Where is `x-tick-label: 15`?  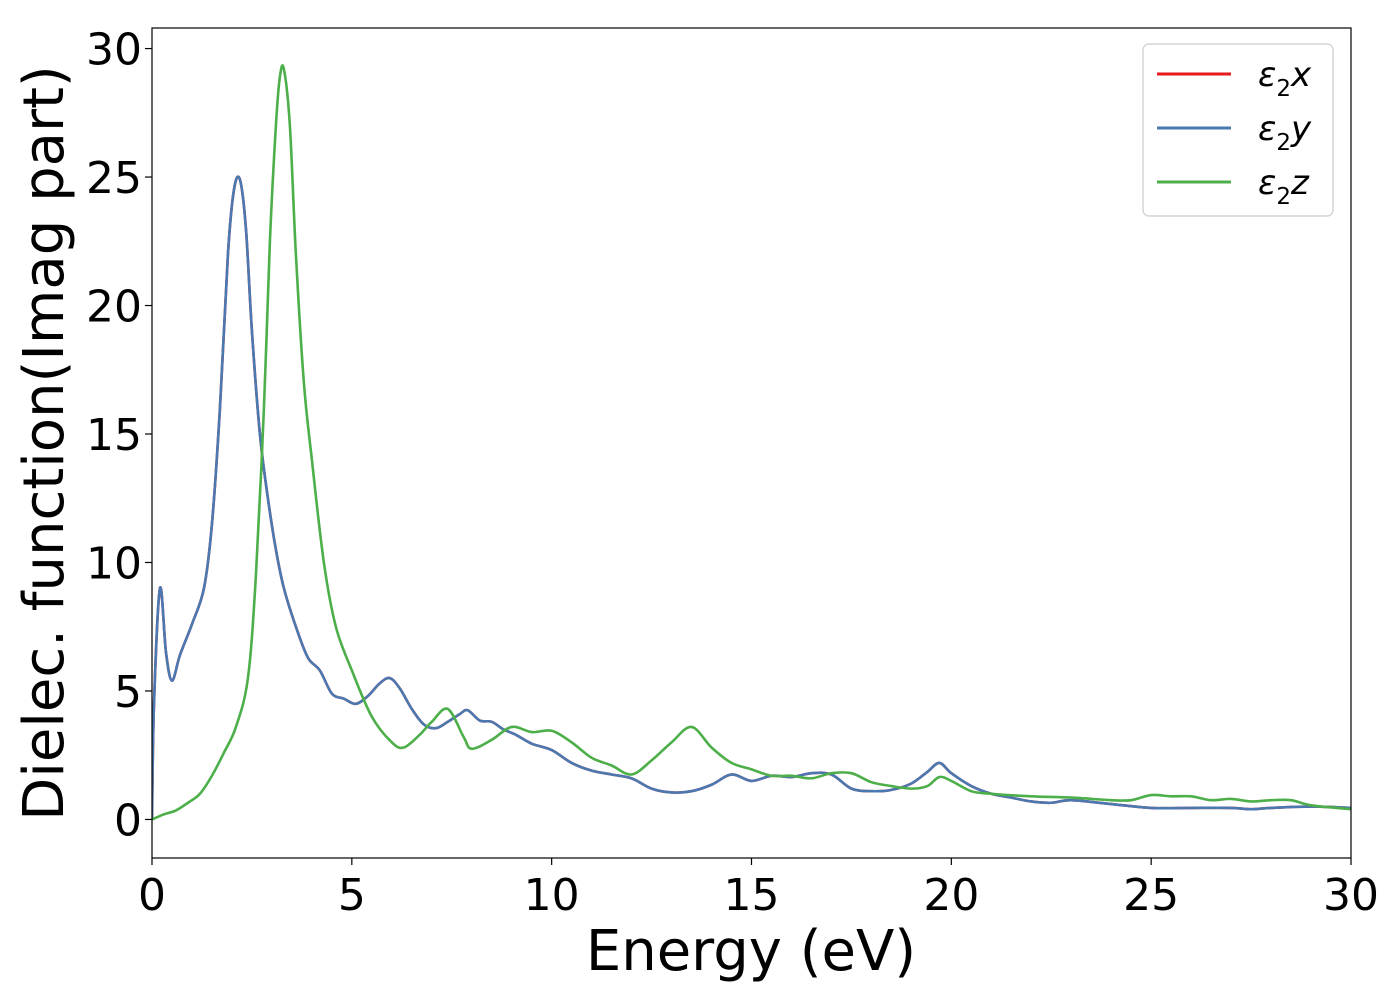 x-tick-label: 15 is located at coordinates (752, 895).